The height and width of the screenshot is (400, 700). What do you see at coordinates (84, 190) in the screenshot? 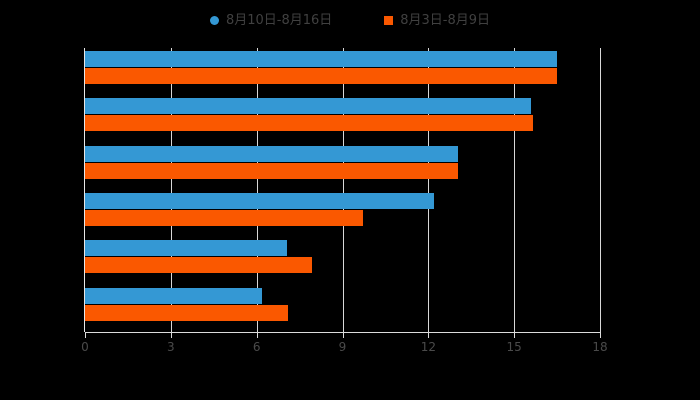
I see `y-axis-line` at bounding box center [84, 190].